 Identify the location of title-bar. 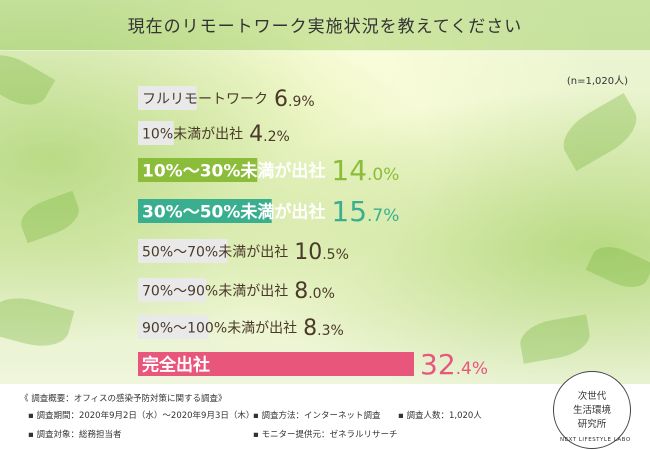
(325, 25).